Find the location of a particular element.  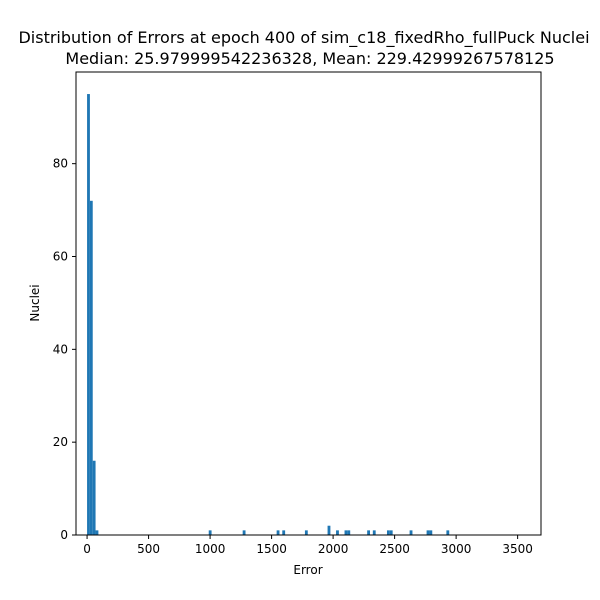

y-tick-label: 0 is located at coordinates (64, 535).